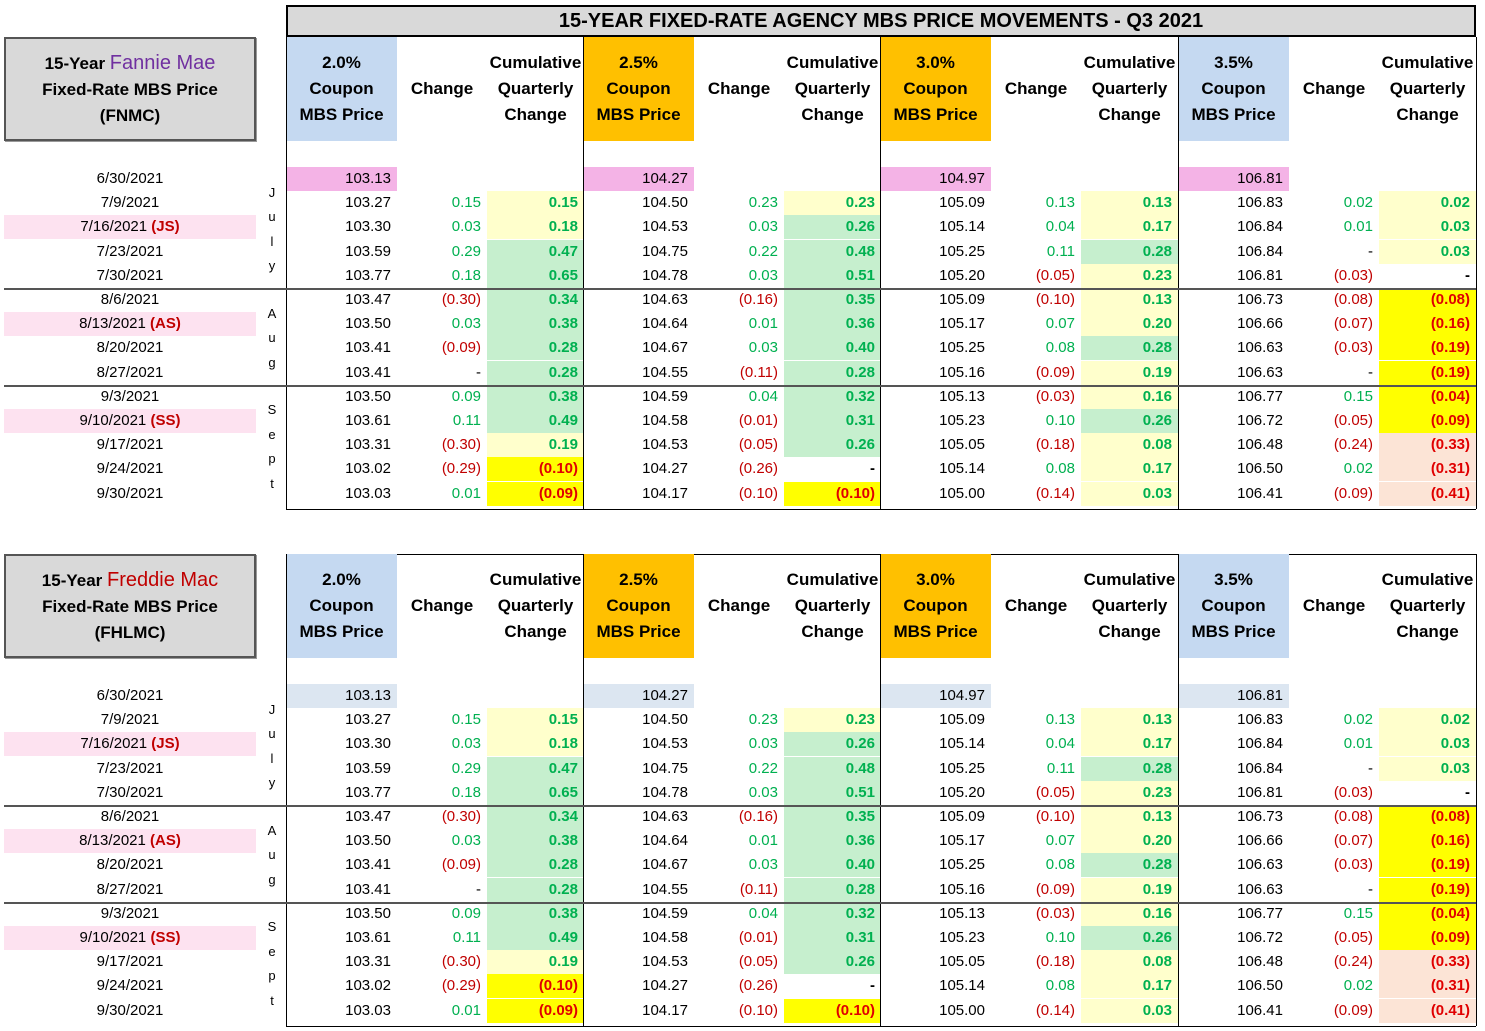 This screenshot has height=1031, width=1485. What do you see at coordinates (1260, 227) in the screenshot?
I see `price-cell: 106.84` at bounding box center [1260, 227].